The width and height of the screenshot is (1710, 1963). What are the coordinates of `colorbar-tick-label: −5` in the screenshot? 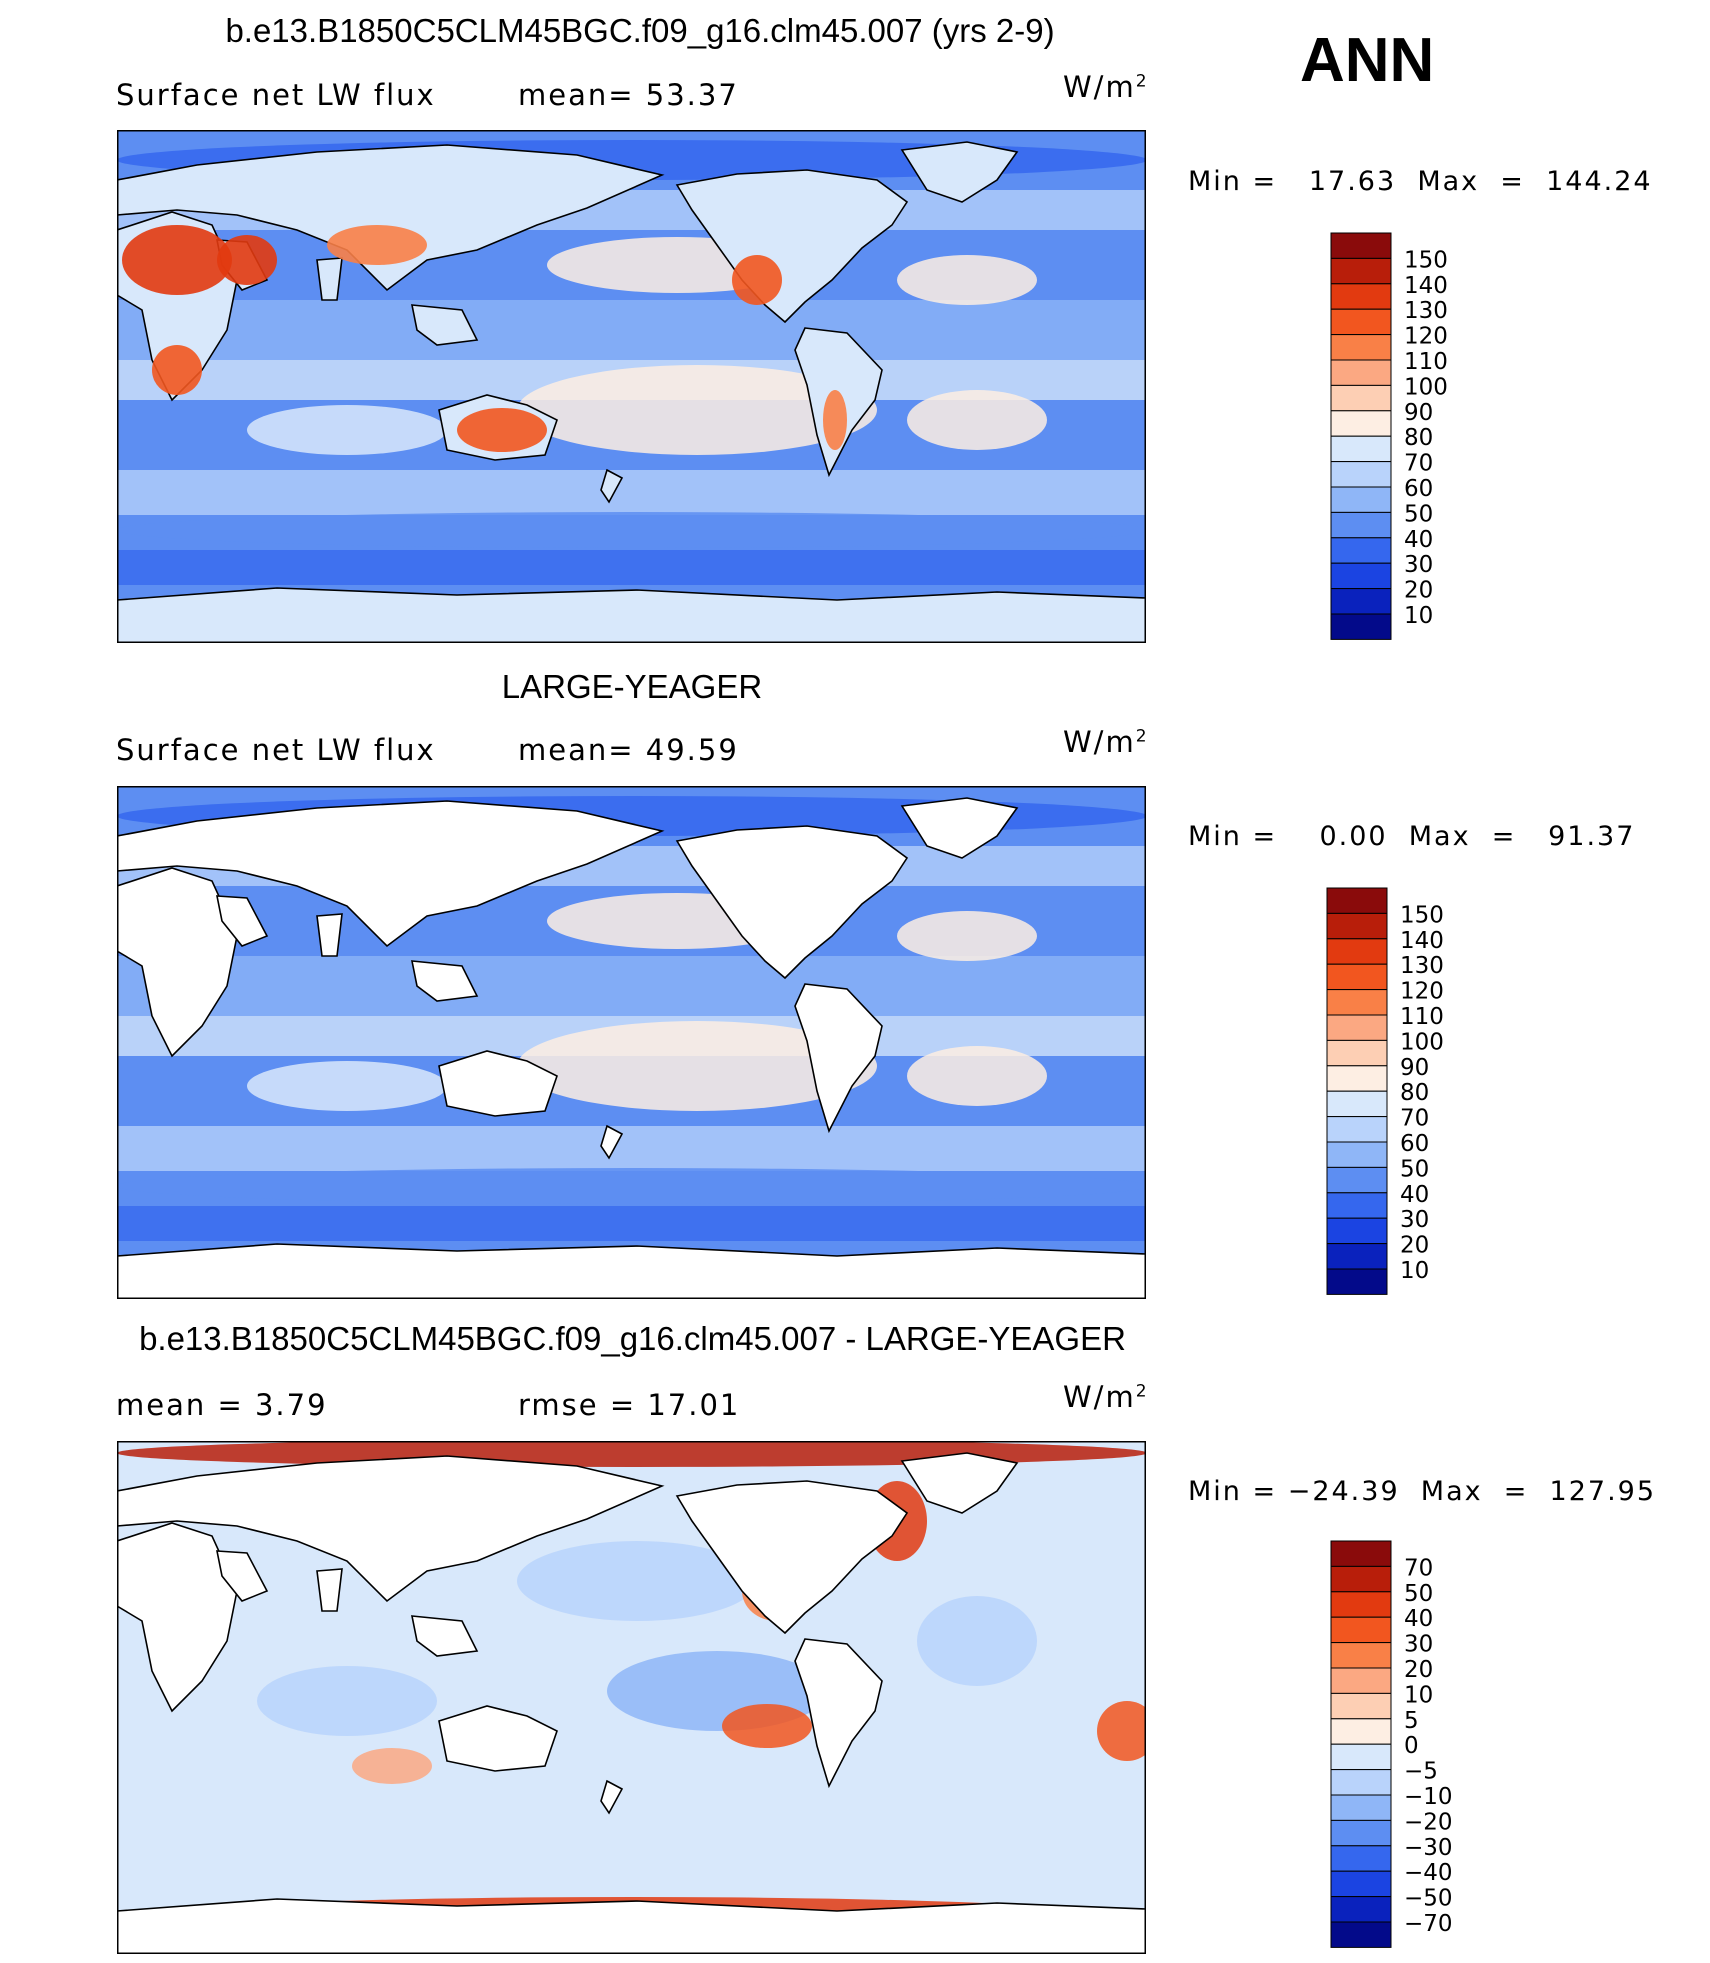 It's located at (1421, 1772).